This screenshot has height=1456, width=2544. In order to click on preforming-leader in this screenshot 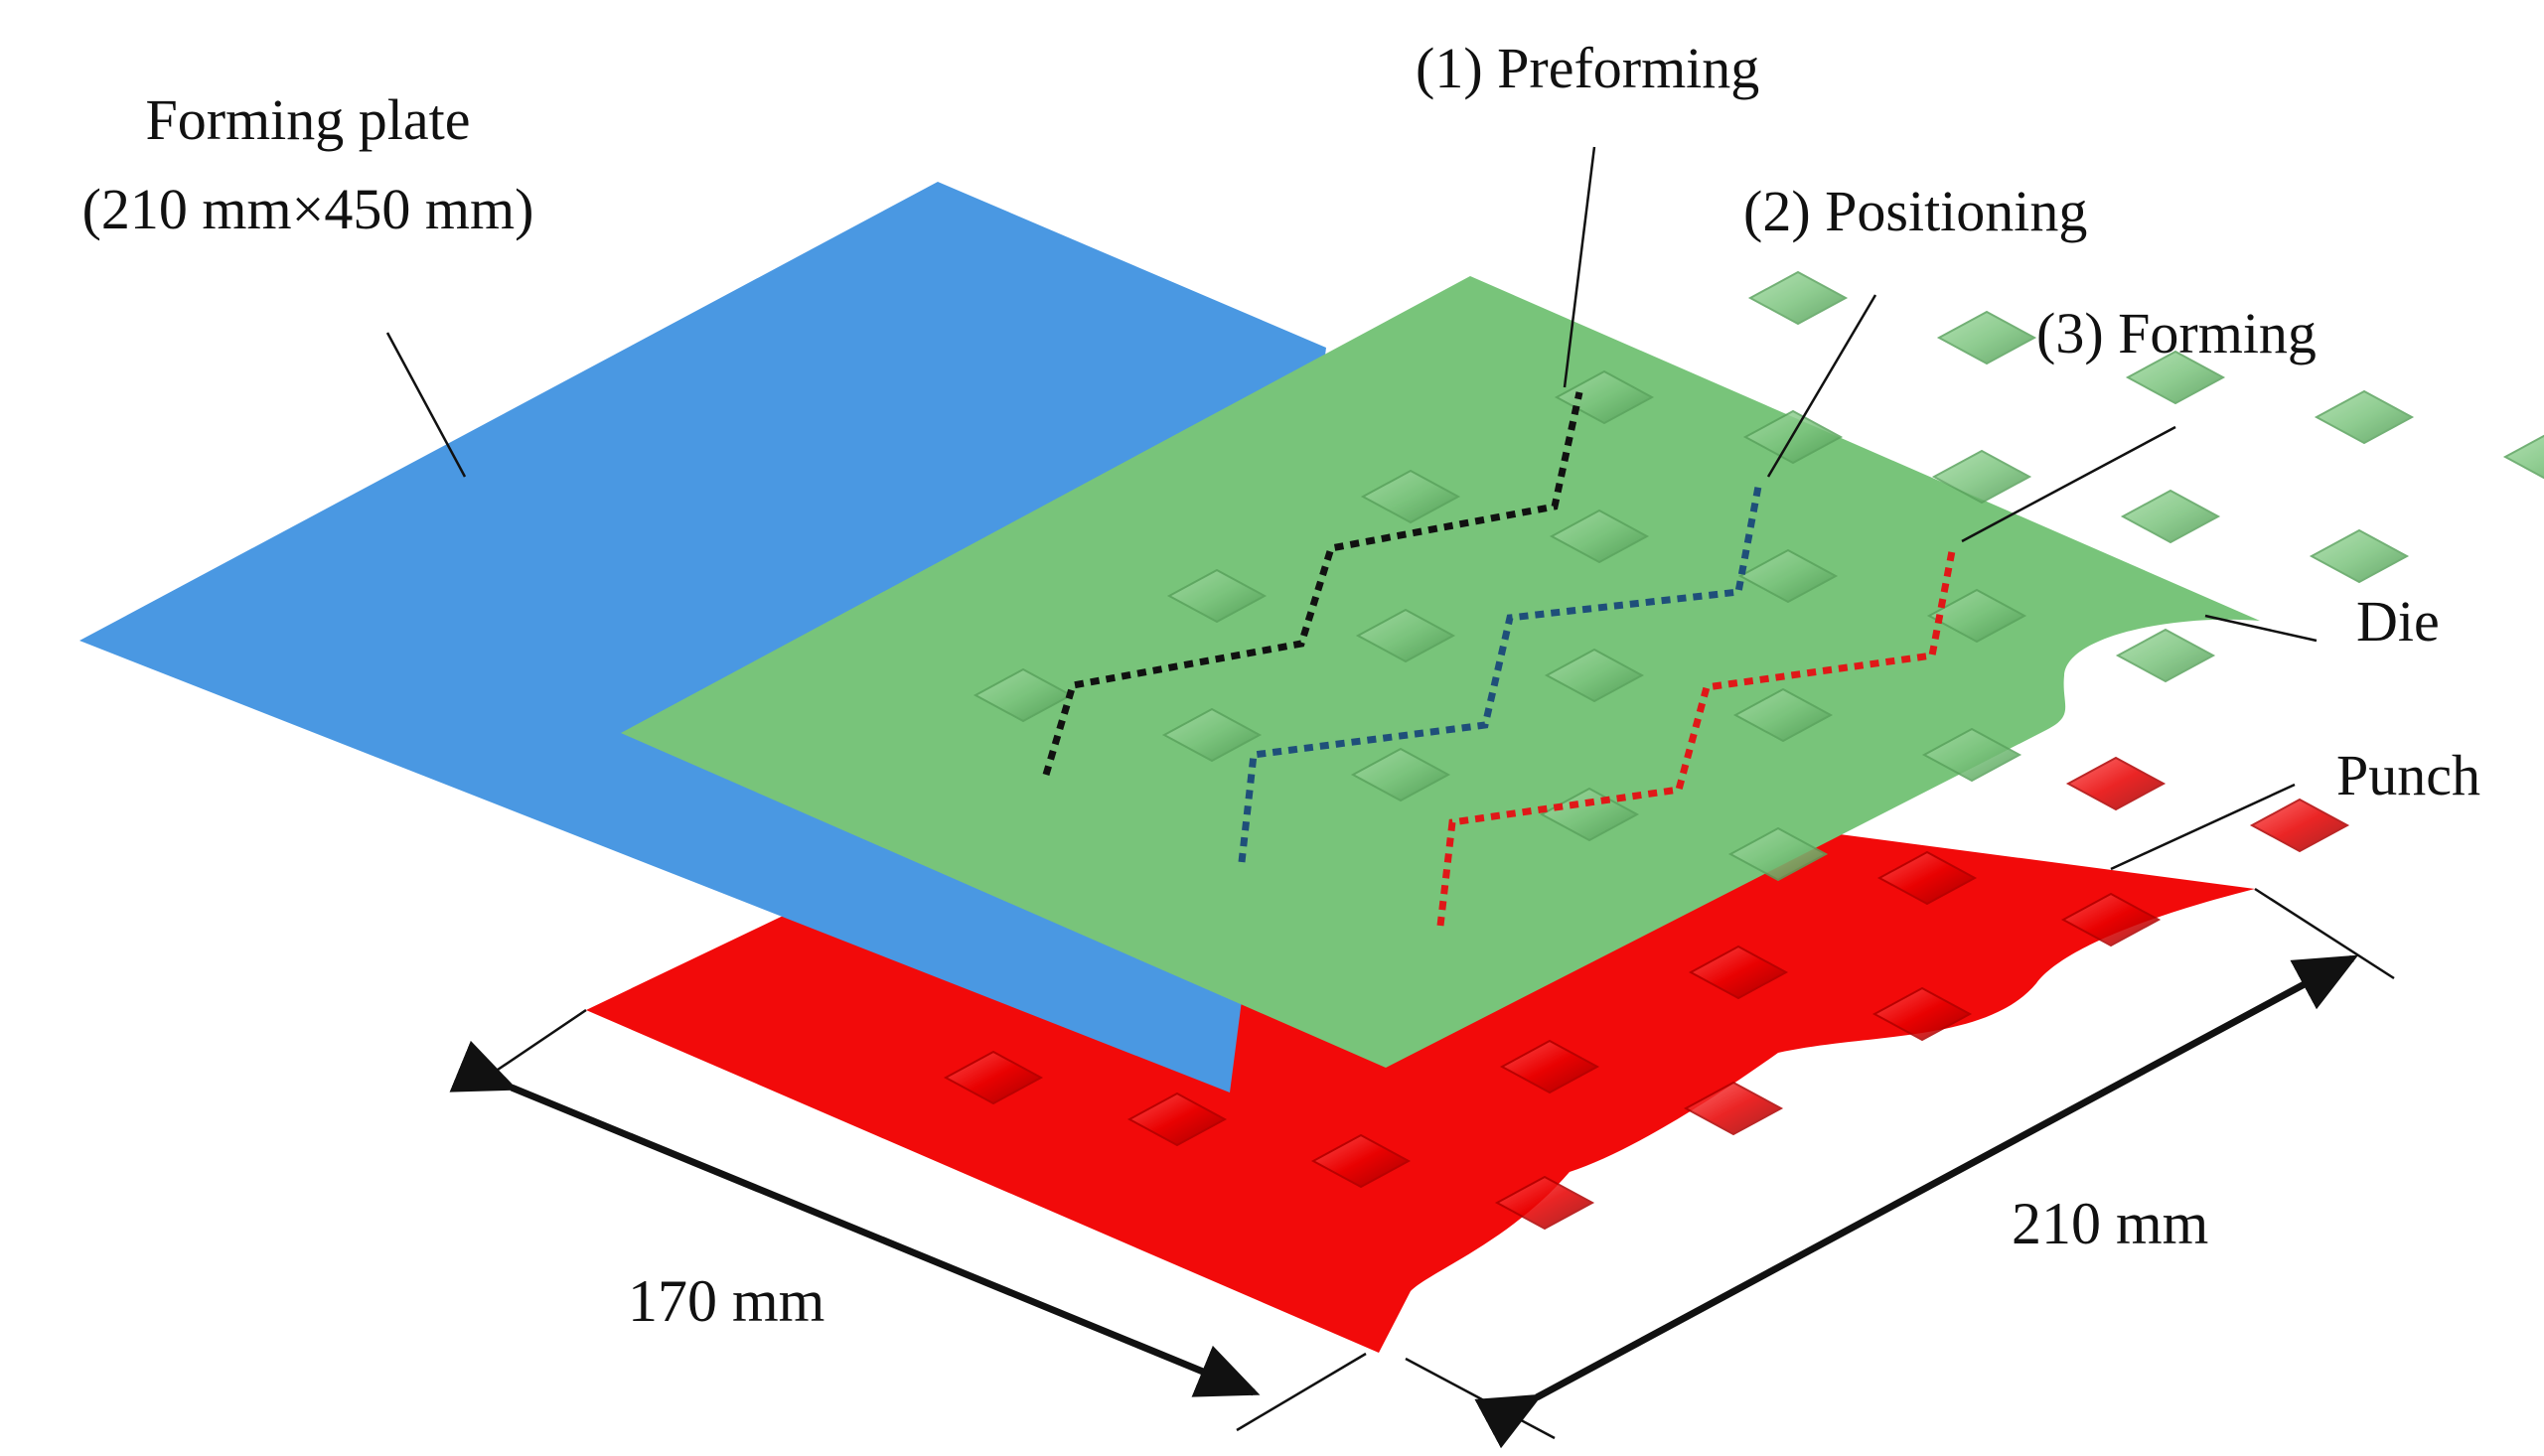, I will do `click(1579, 267)`.